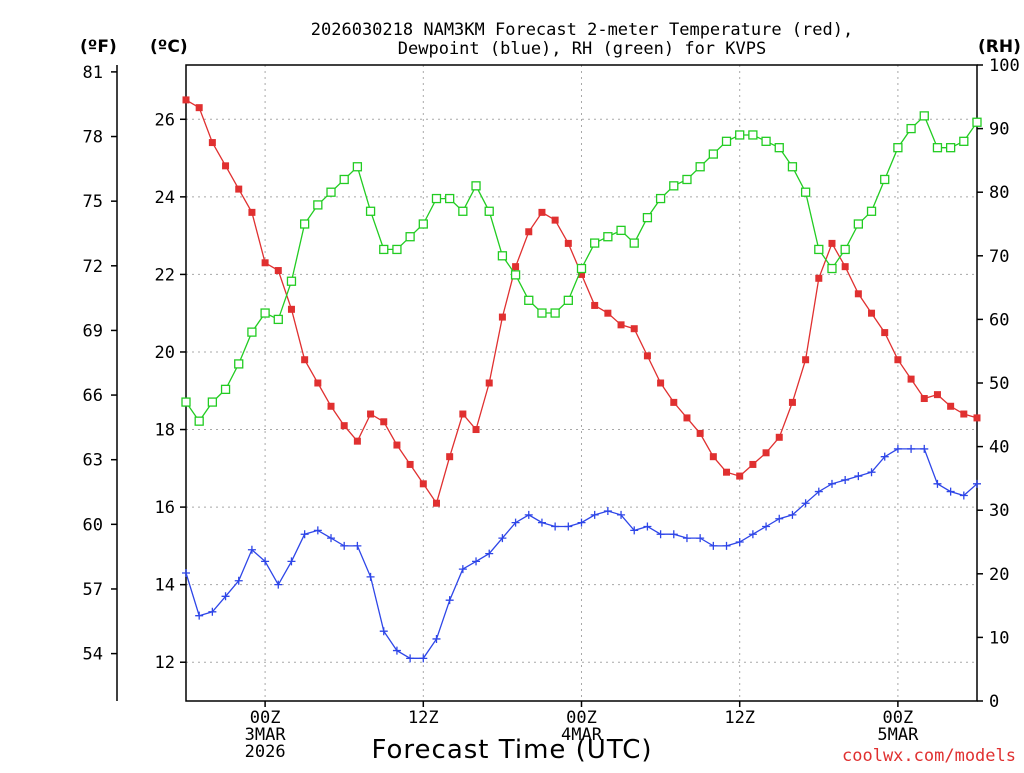 The width and height of the screenshot is (1024, 773). Describe the element at coordinates (165, 120) in the screenshot. I see `celsius-tick-label: 26` at that location.